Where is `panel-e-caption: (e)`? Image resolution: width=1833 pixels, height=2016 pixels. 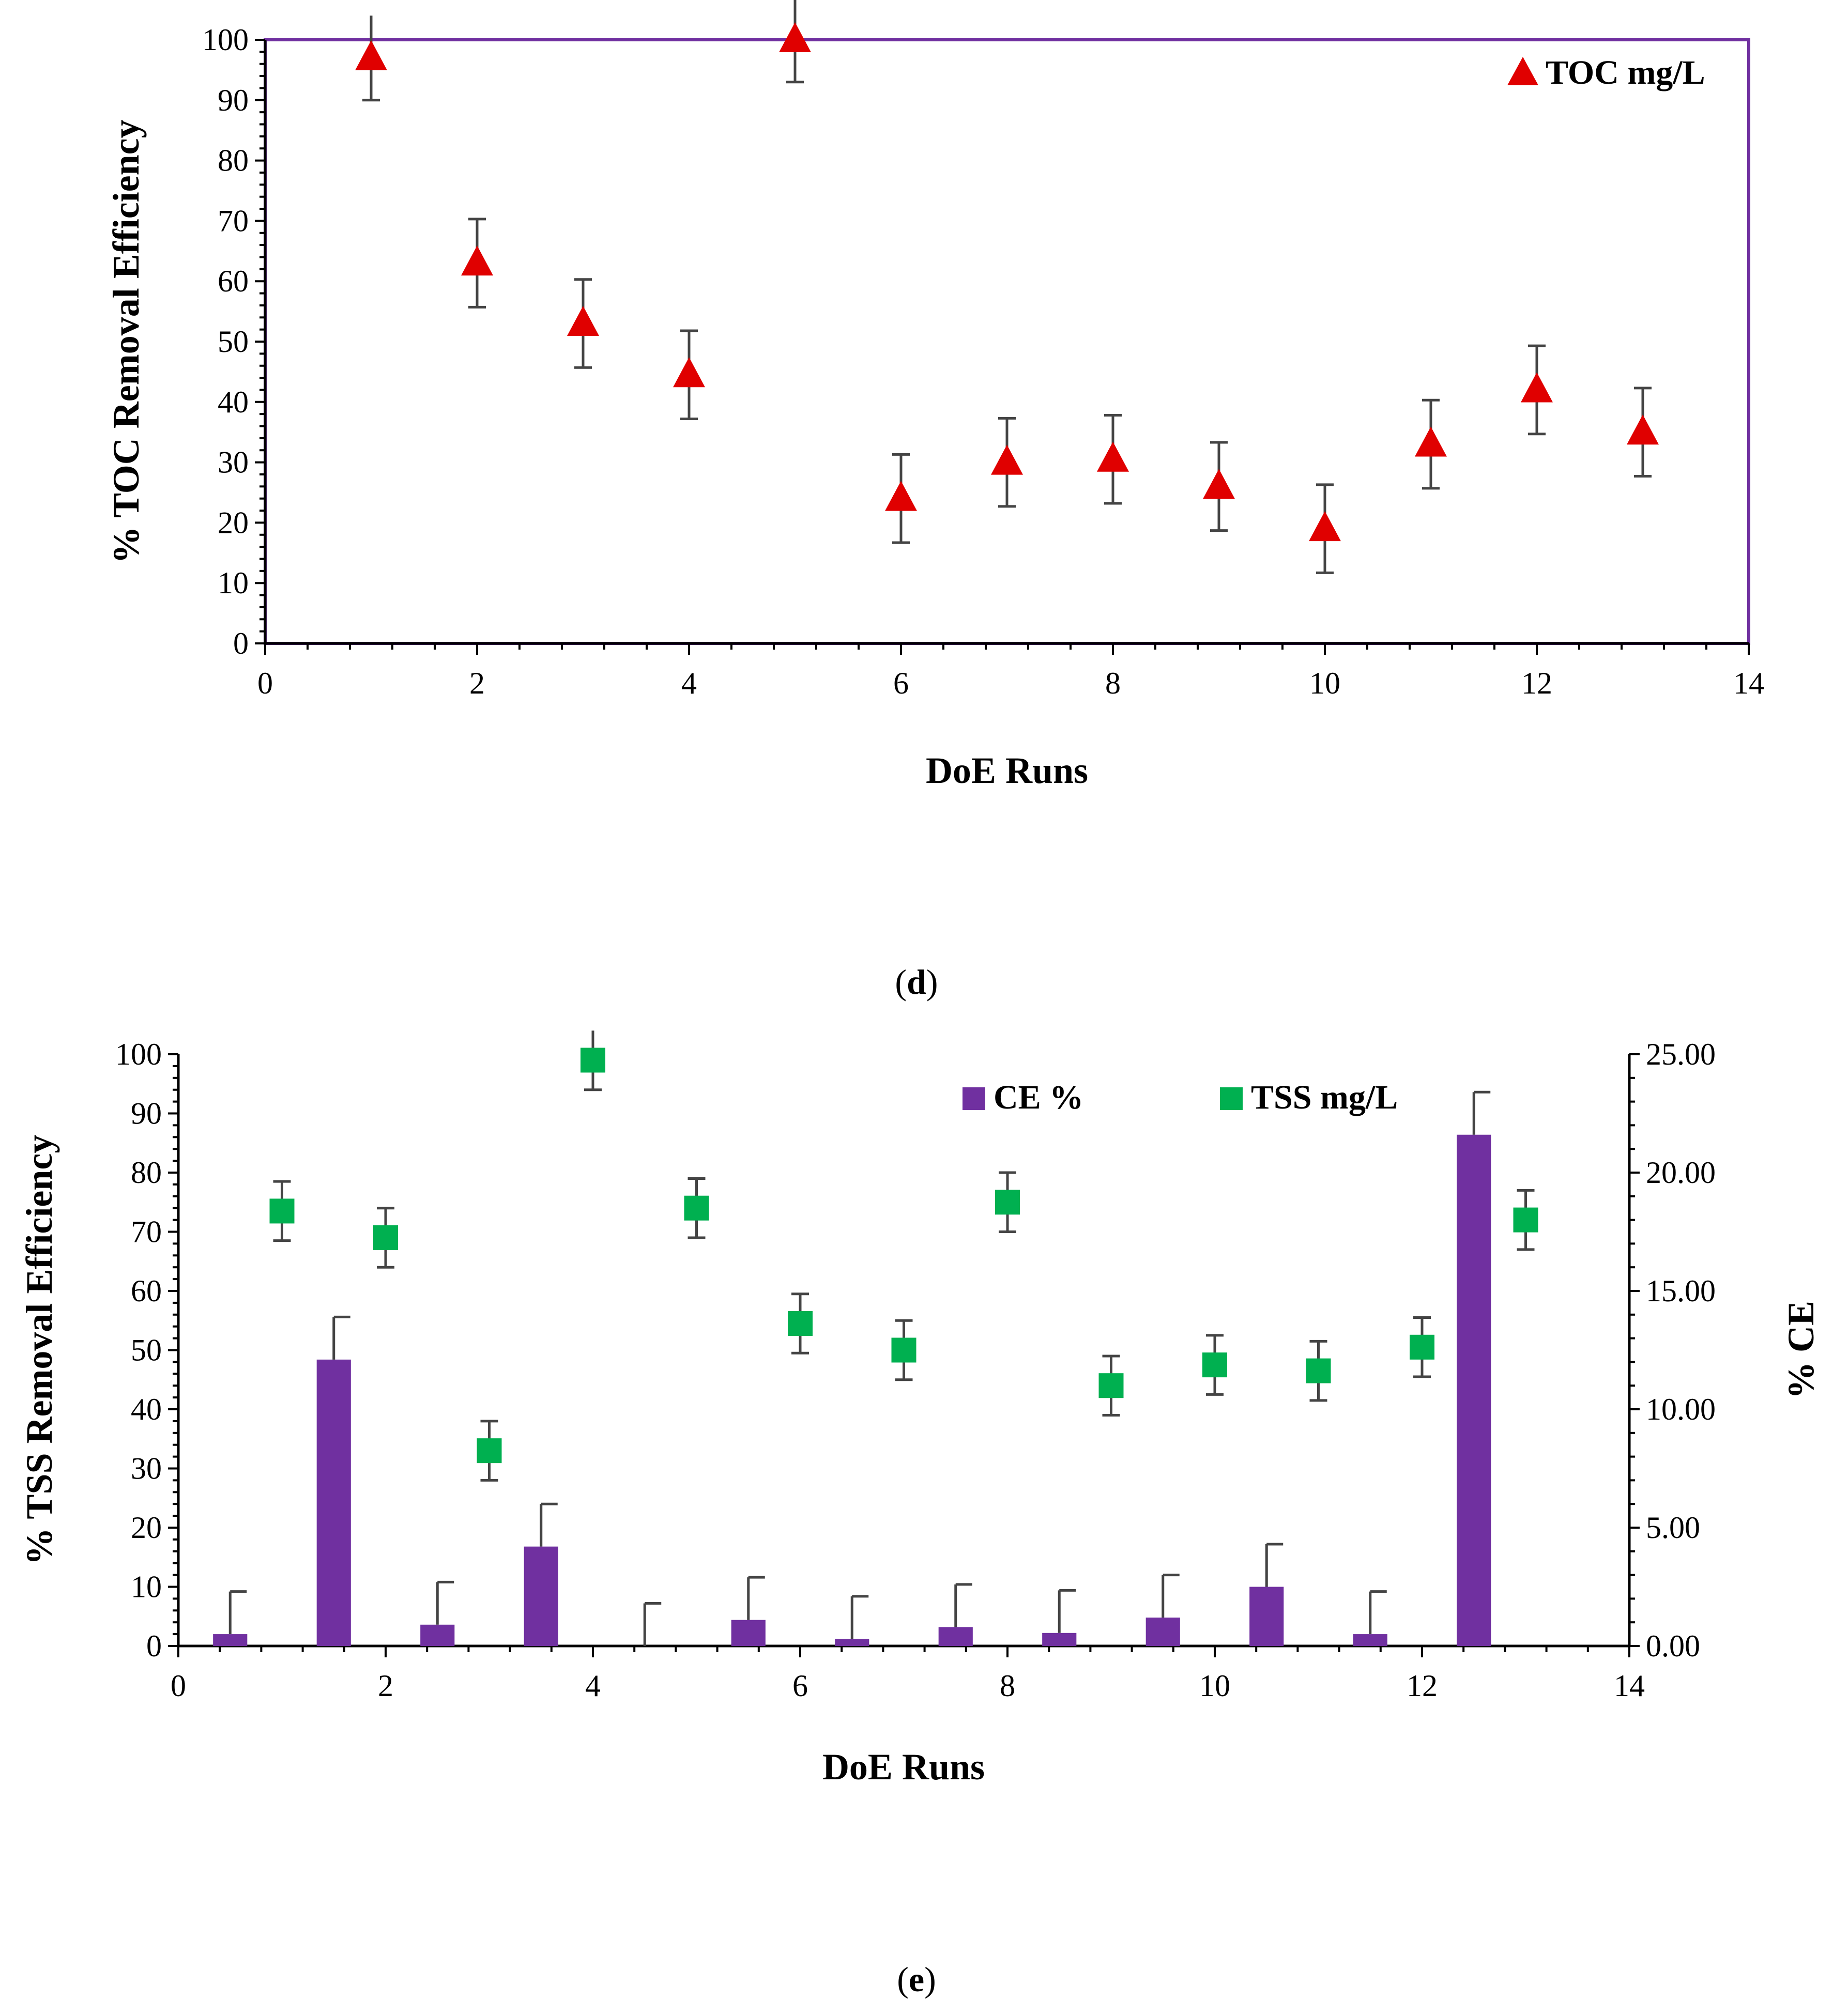
panel-e-caption: (e) is located at coordinates (916, 1979).